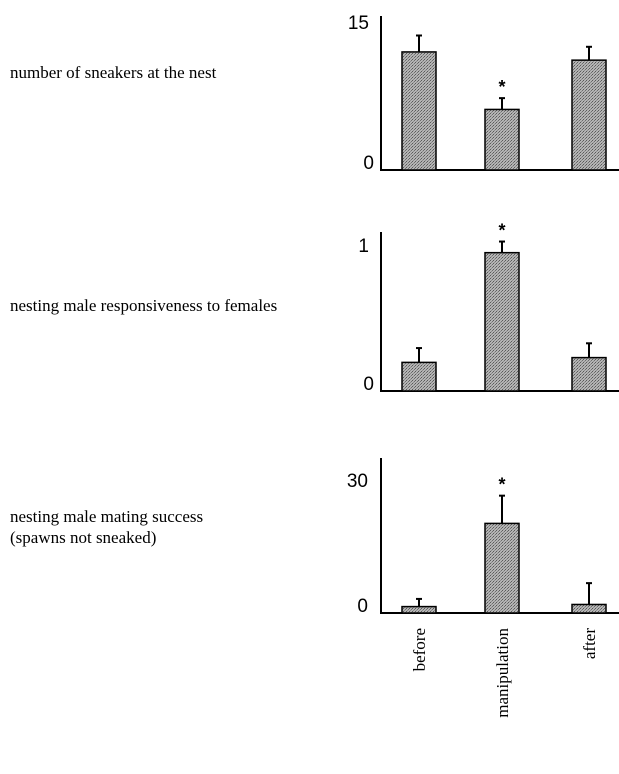 The width and height of the screenshot is (619, 774). Describe the element at coordinates (502, 673) in the screenshot. I see `x-category-label-manipulation: manipulation` at that location.